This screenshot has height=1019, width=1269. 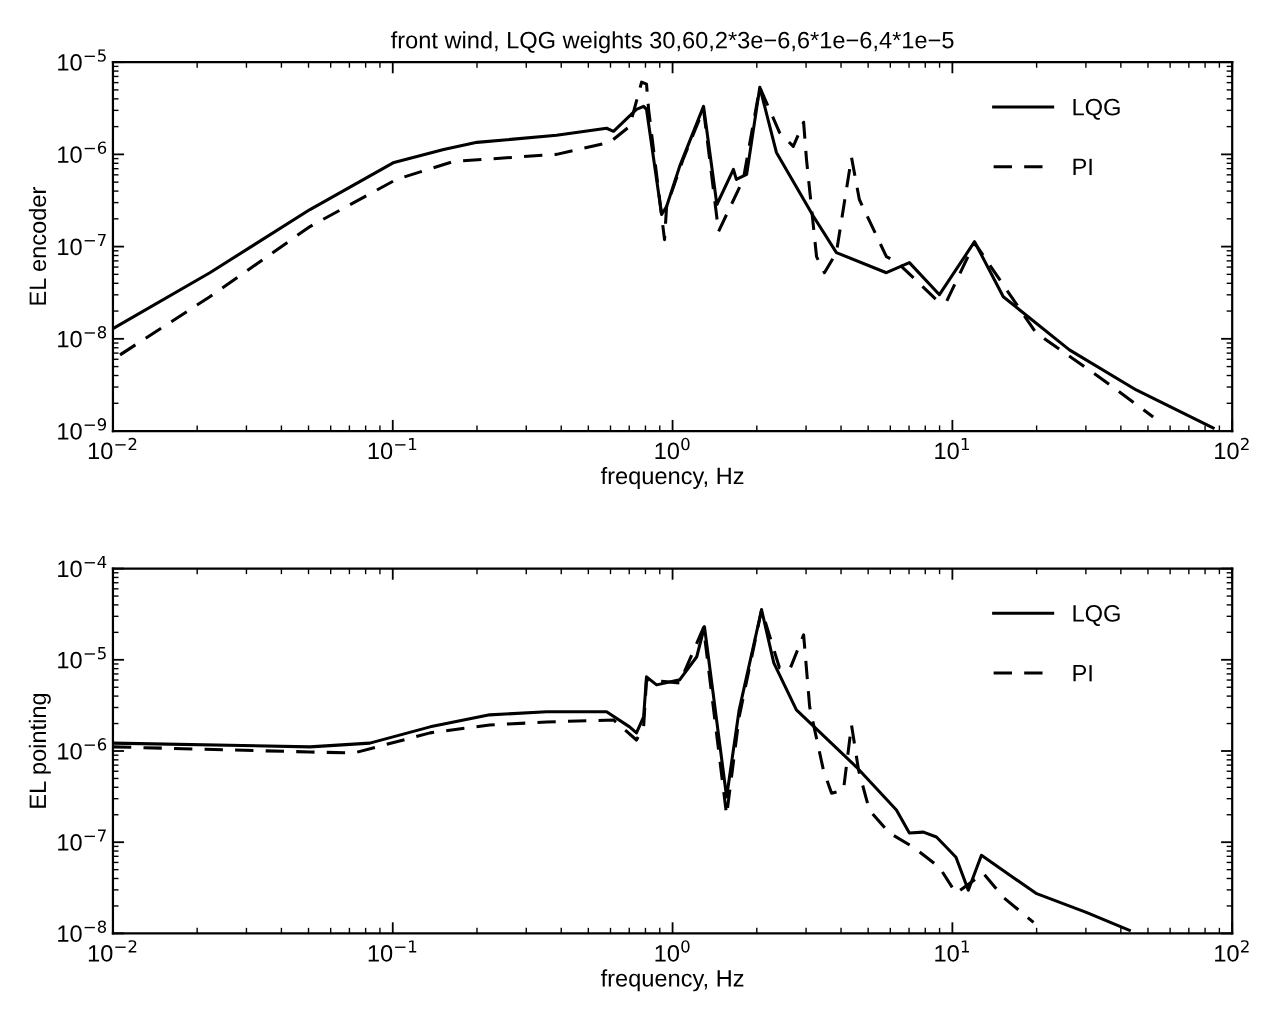 I want to click on chart-title: front wind, LQG weights 30,60,2*3e−6,6*1e−6,4*1e−5, so click(x=672, y=42).